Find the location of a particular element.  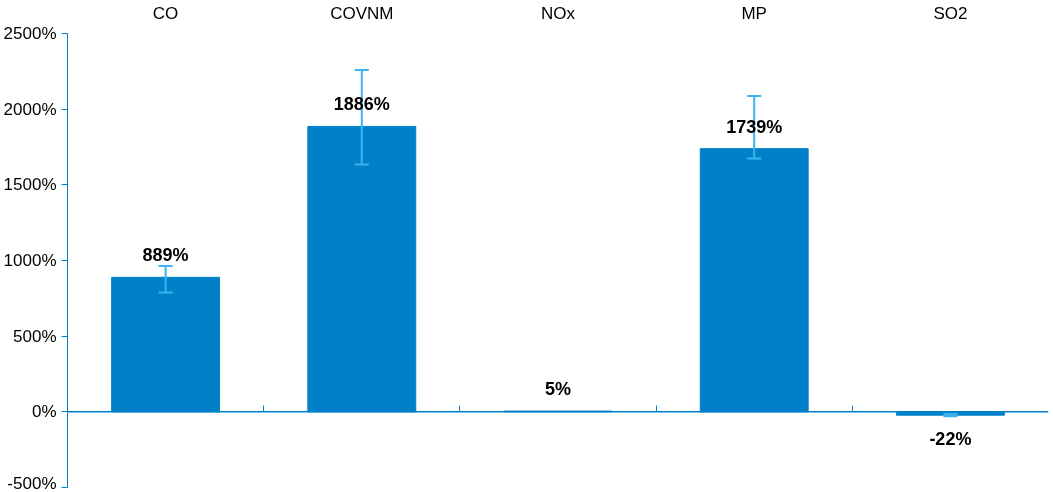

data-label: 889% is located at coordinates (165, 255).